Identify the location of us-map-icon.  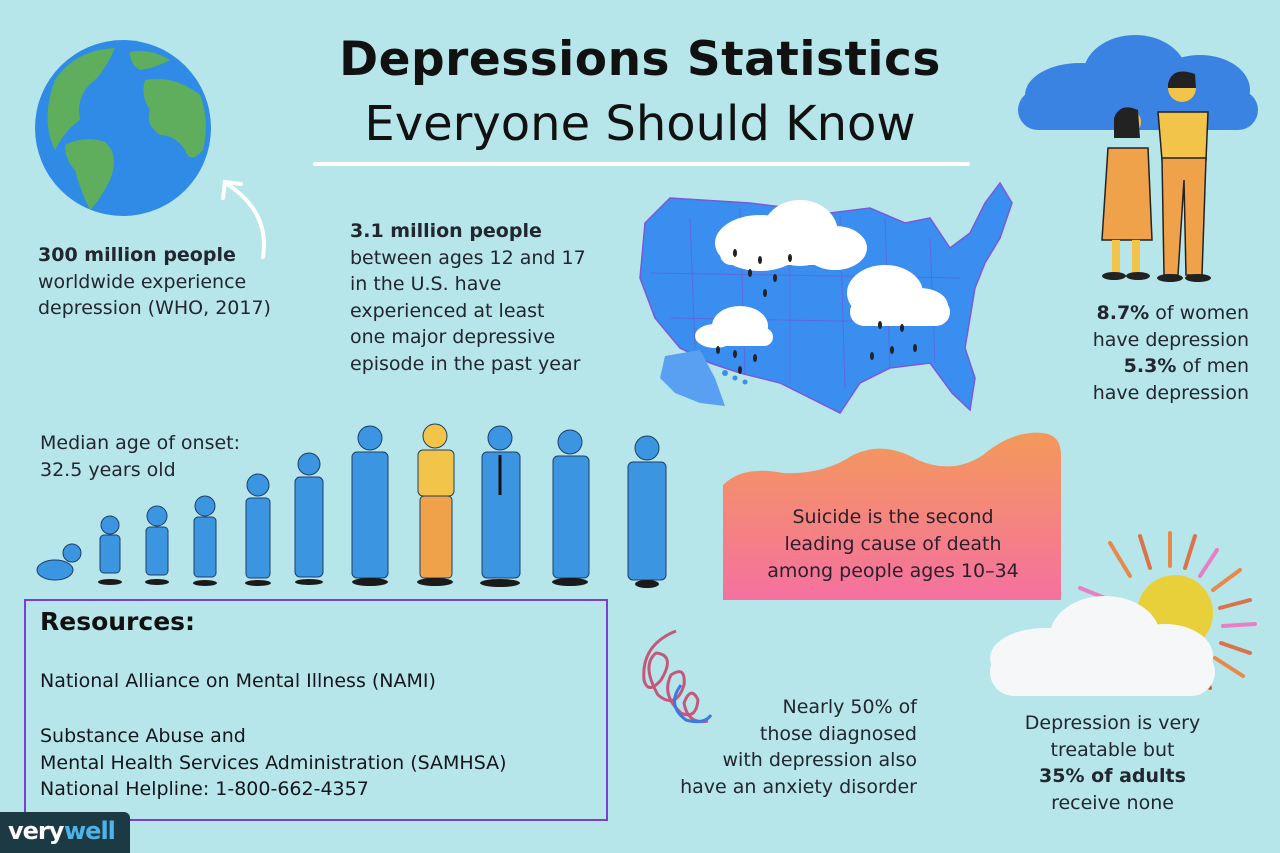
(826, 297).